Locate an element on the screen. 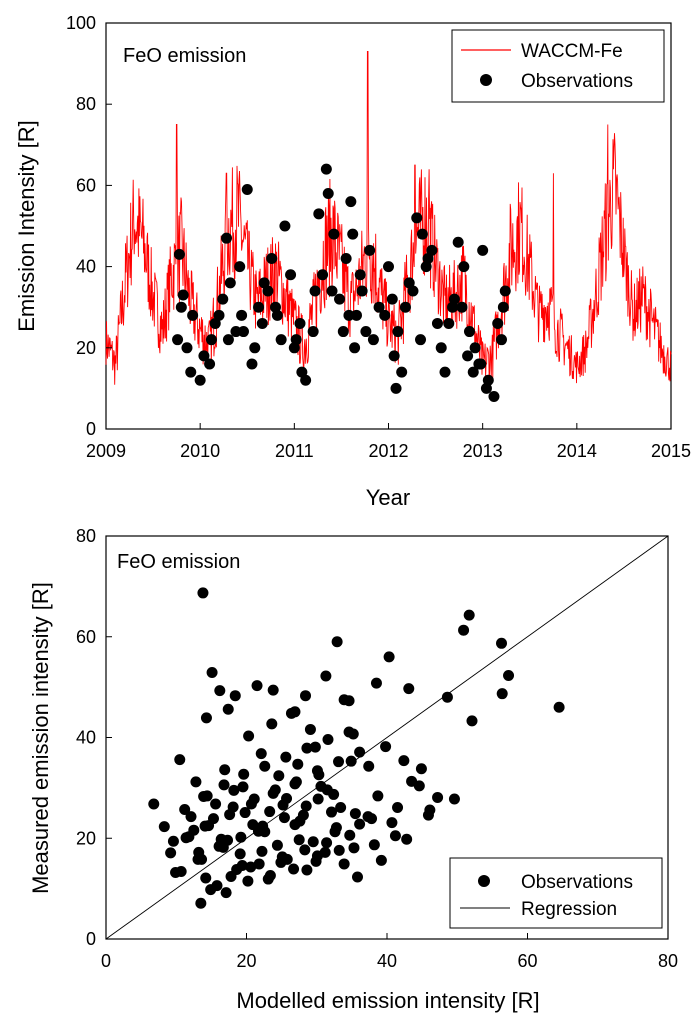 The width and height of the screenshot is (697, 1023). top-x-axis: 2009 2010 2011 2012 2013 2014 2015 is located at coordinates (388, 442).